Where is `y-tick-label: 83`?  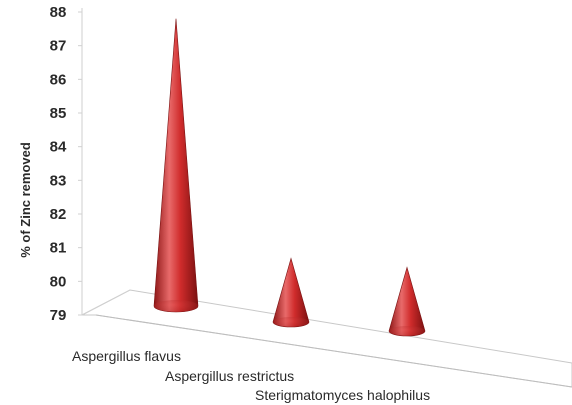
y-tick-label: 83 is located at coordinates (58, 180).